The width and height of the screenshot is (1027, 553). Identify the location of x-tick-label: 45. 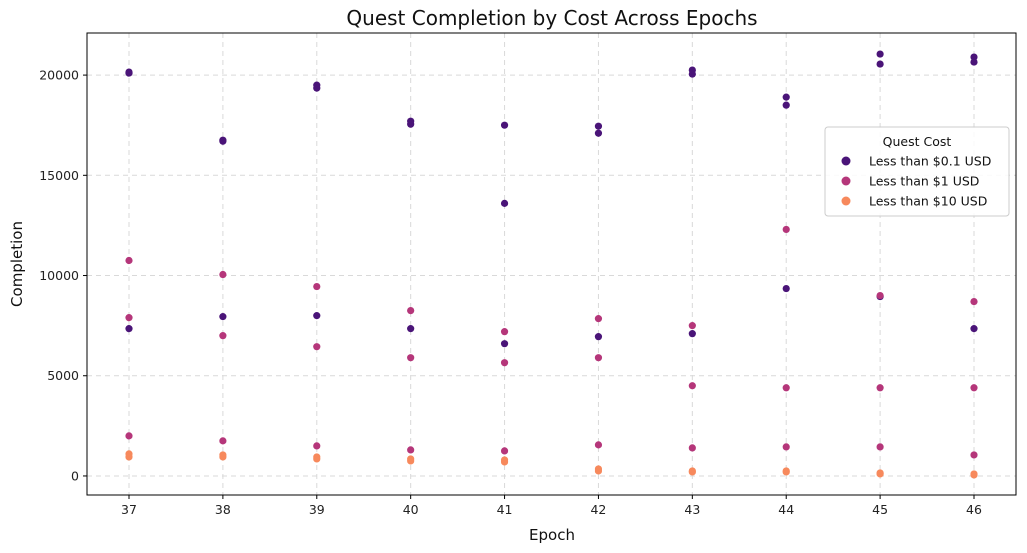
(880, 509).